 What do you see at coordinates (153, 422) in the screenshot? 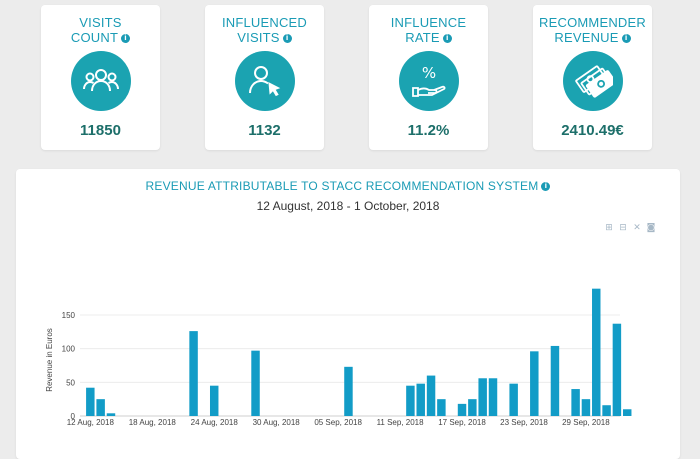
I see `x-tick-label: 18 Aug, 2018` at bounding box center [153, 422].